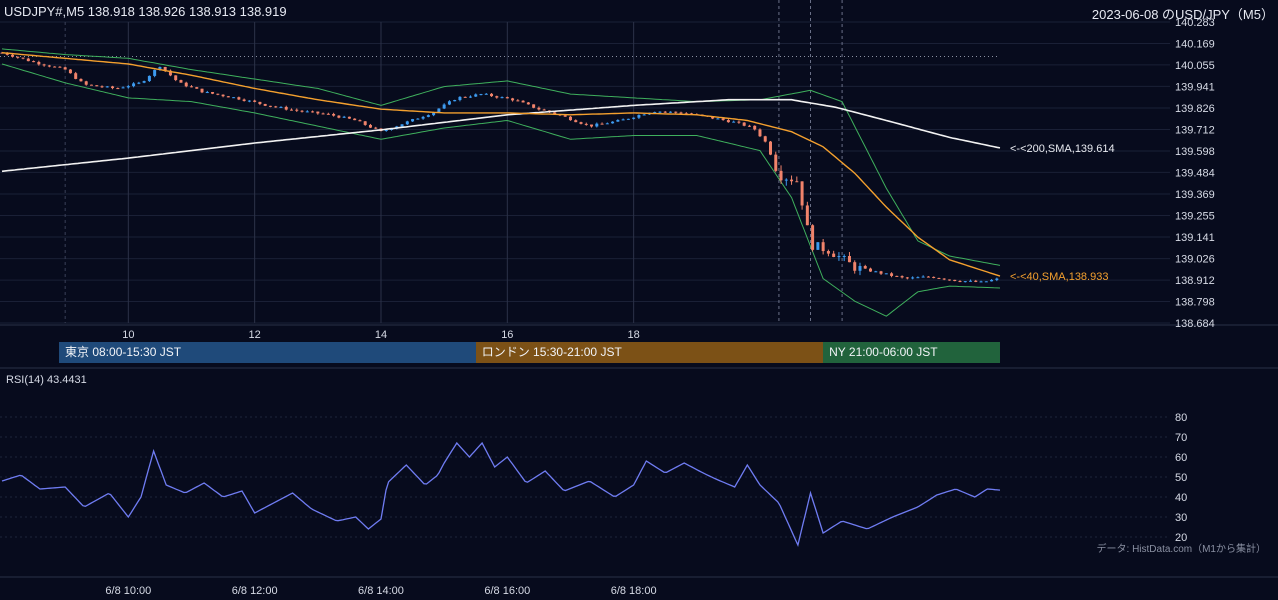  Describe the element at coordinates (634, 335) in the screenshot. I see `time-tick-label: 18` at that location.